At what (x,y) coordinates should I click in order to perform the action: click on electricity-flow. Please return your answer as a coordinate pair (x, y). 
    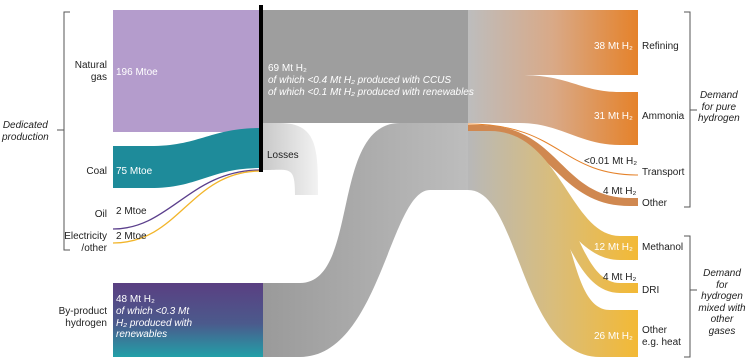
    Looking at the image, I should click on (187, 207).